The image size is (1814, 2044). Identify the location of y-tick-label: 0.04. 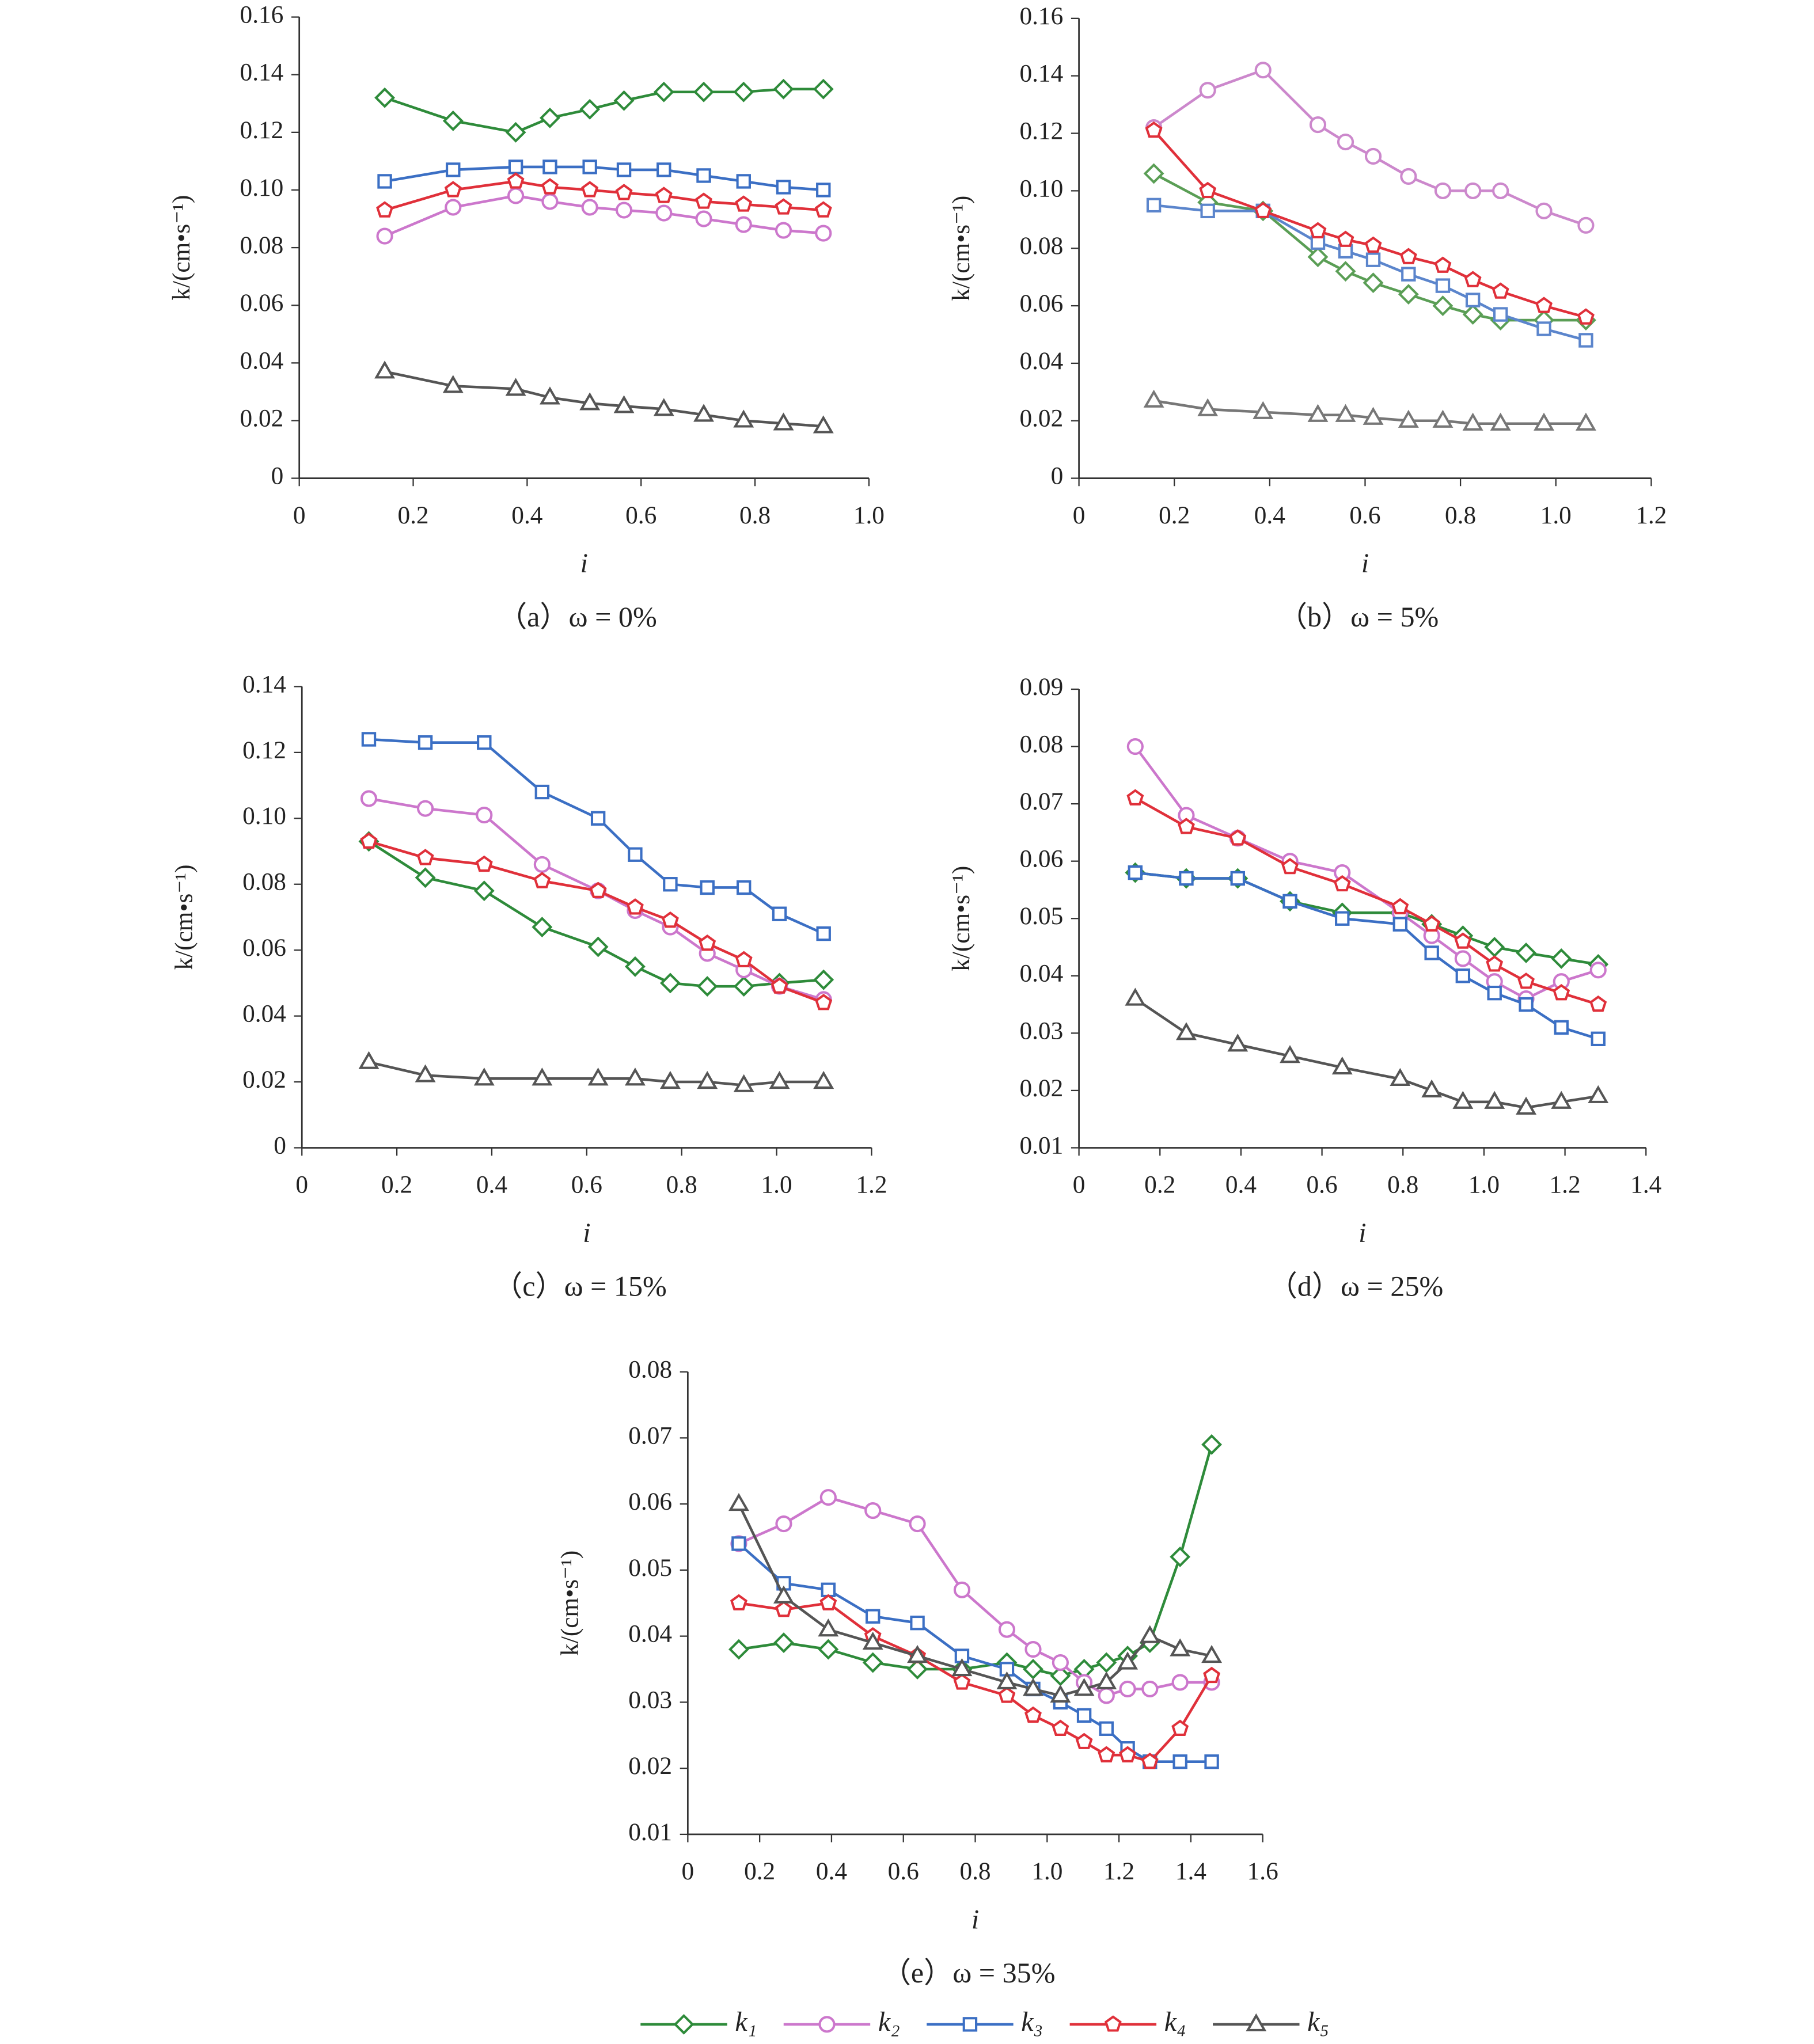
(1041, 973).